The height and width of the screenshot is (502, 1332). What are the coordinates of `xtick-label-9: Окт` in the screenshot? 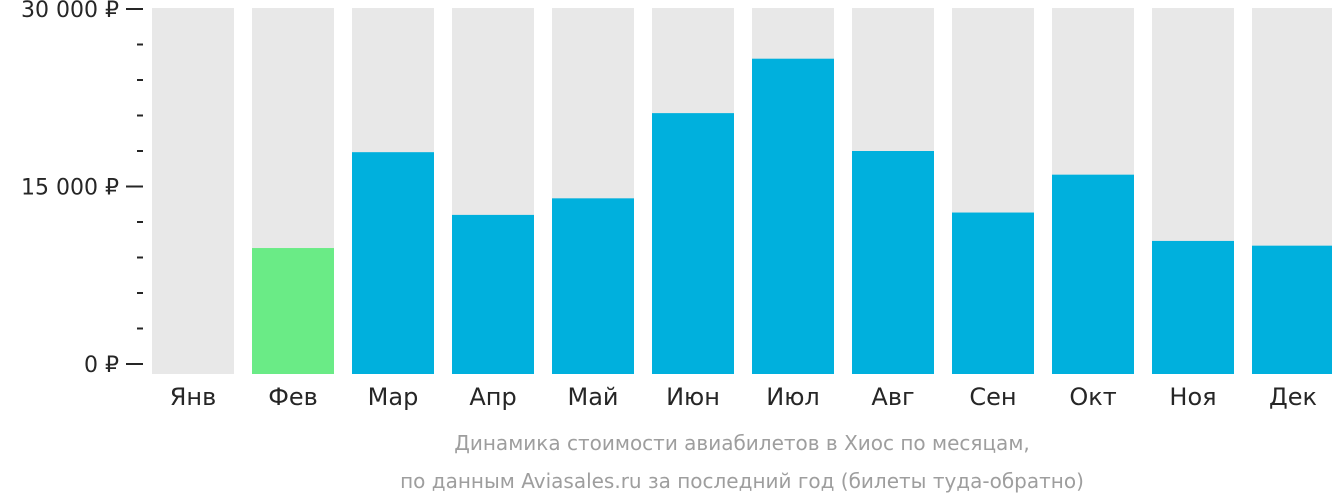 It's located at (1092, 397).